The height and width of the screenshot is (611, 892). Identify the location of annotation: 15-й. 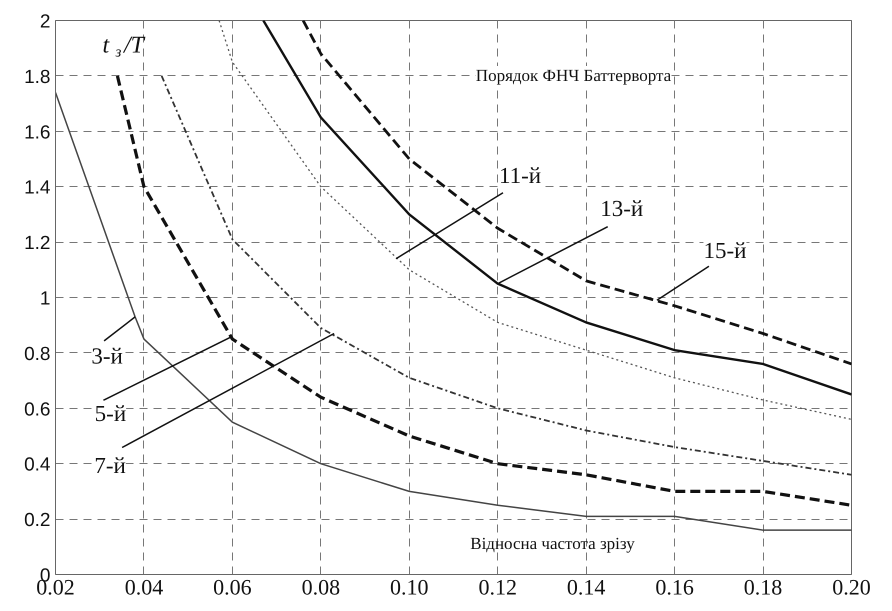
(724, 250).